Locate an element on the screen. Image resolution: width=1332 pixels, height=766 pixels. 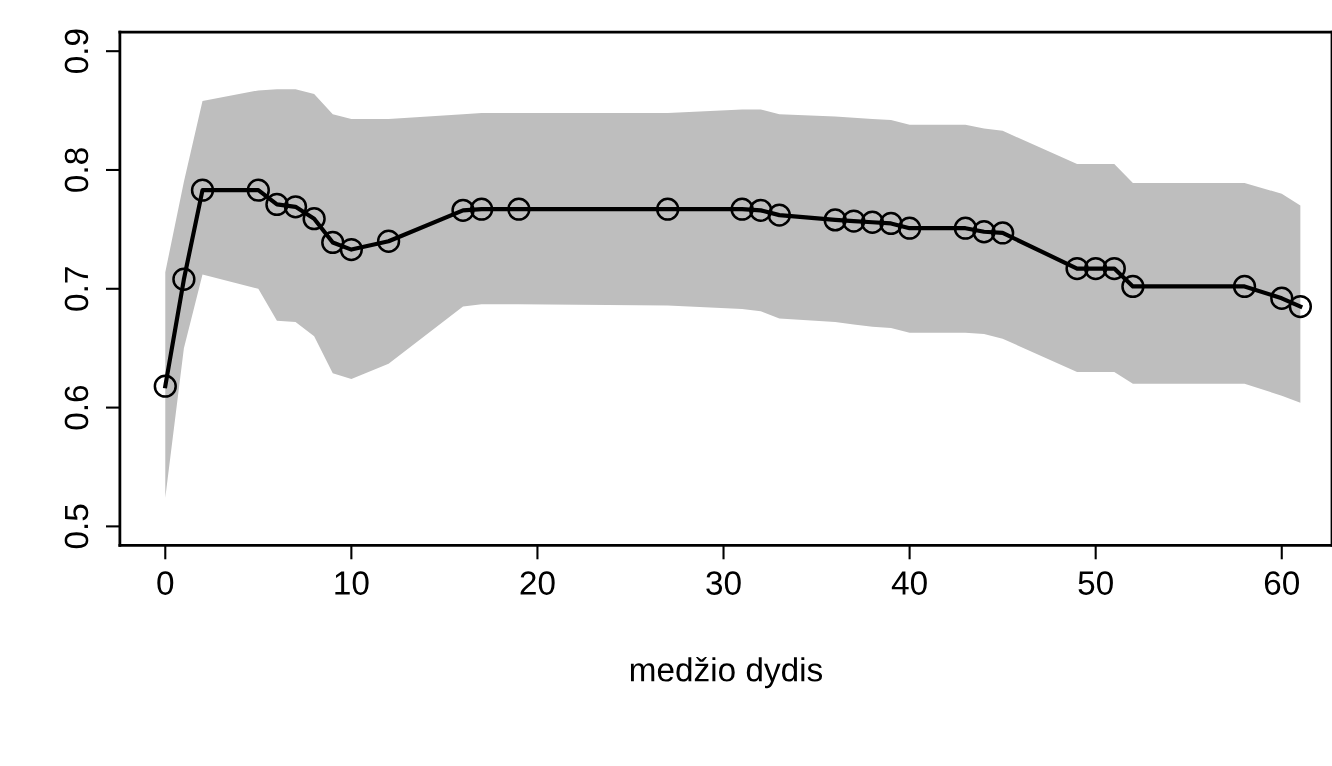
x-tick-label: 20 is located at coordinates (537, 583).